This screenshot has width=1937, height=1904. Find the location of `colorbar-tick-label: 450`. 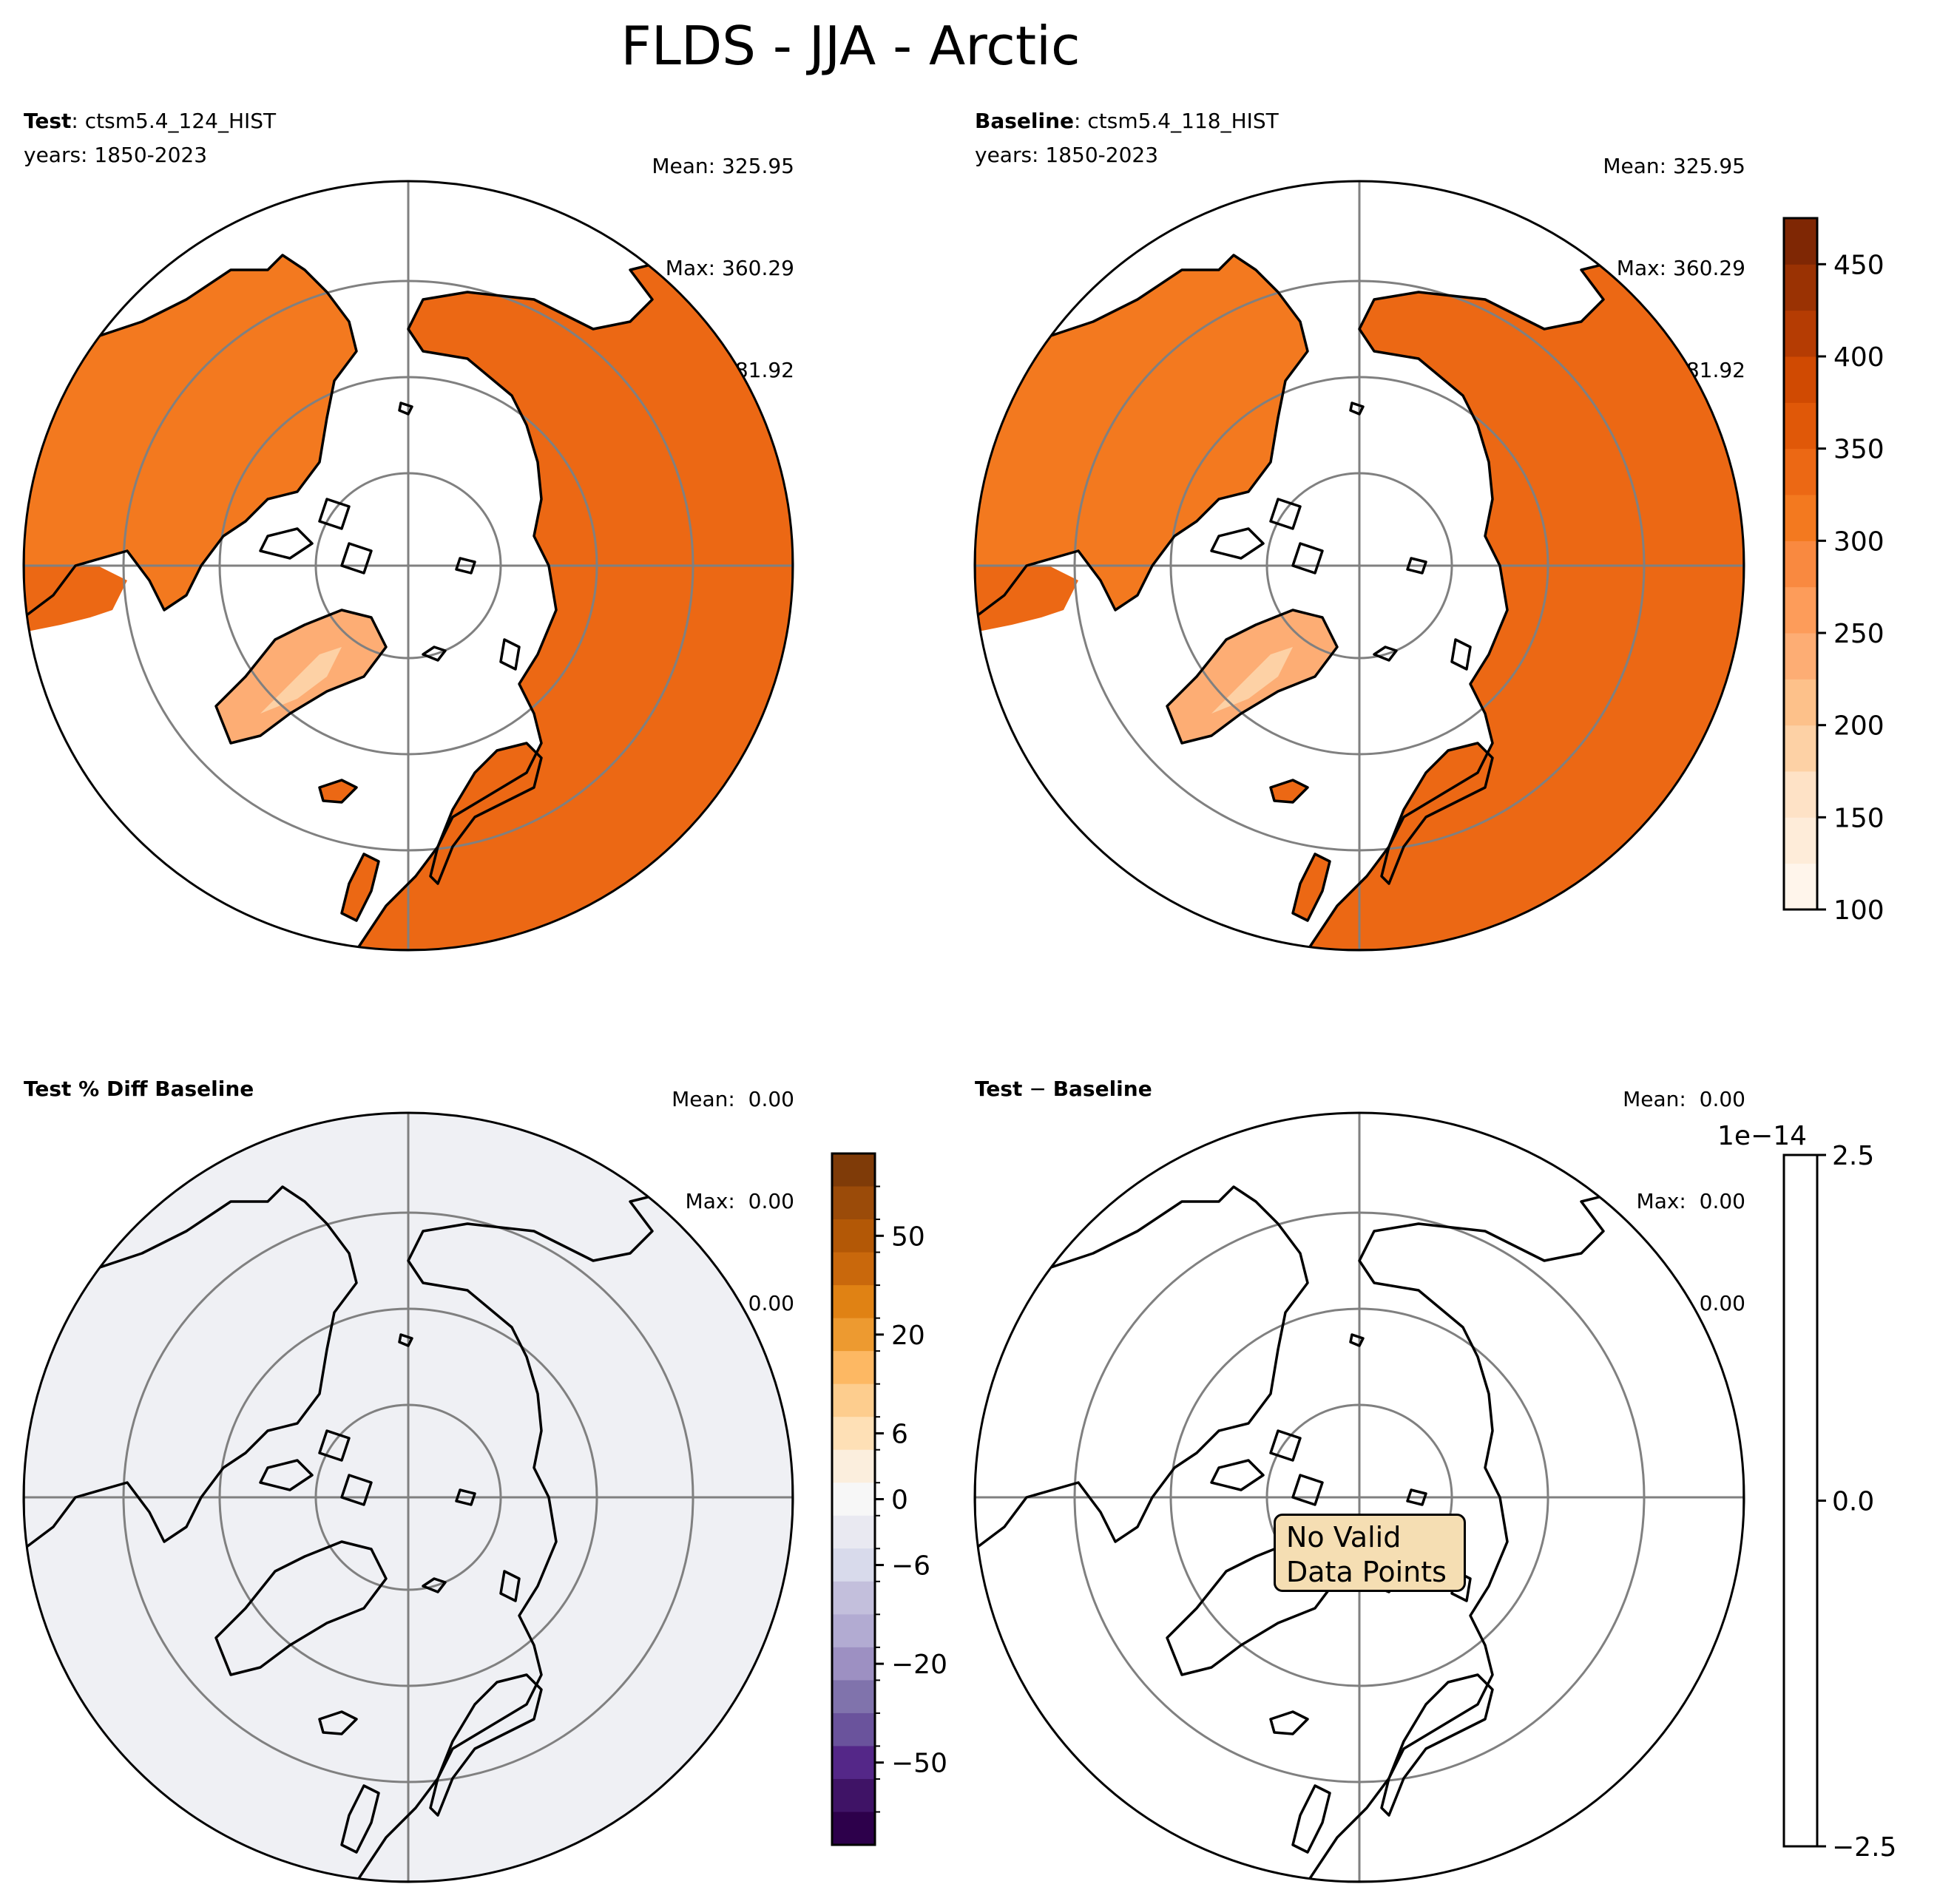

colorbar-tick-label: 450 is located at coordinates (1858, 265).